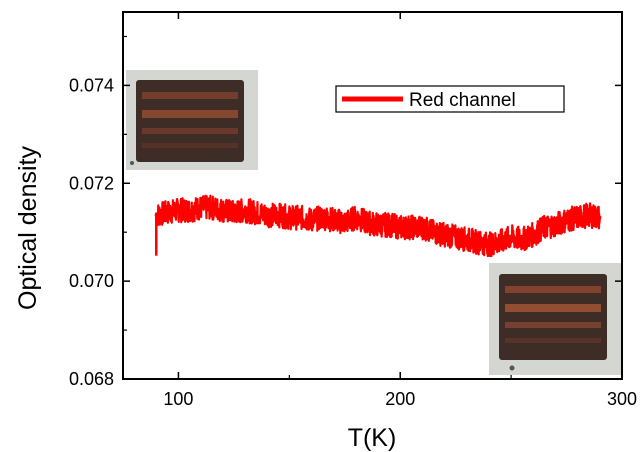  I want to click on x-tick-label: 100, so click(178, 399).